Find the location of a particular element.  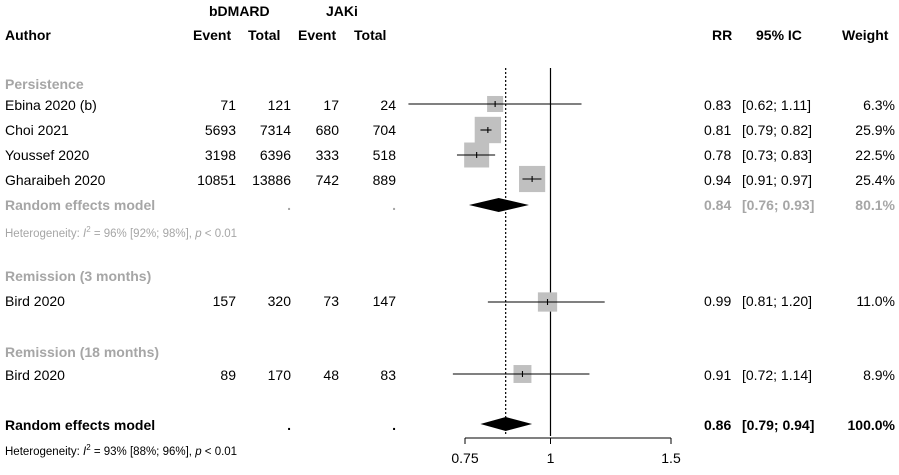

study-rr: 0.78 is located at coordinates (718, 155).